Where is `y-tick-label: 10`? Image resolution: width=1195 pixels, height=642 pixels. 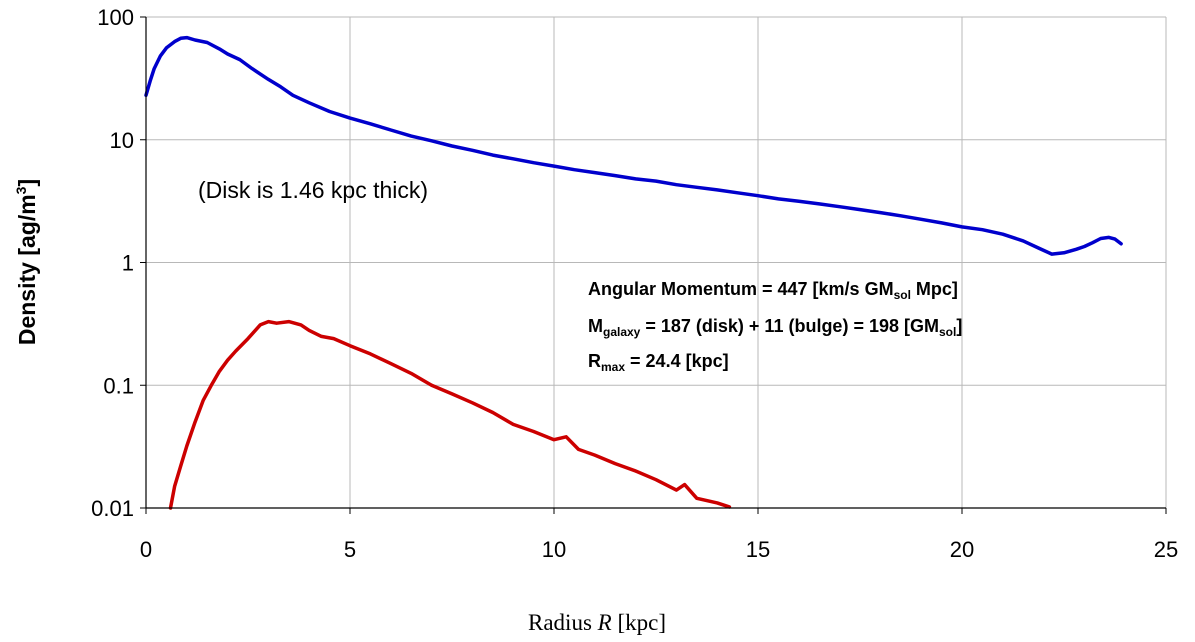 y-tick-label: 10 is located at coordinates (122, 140).